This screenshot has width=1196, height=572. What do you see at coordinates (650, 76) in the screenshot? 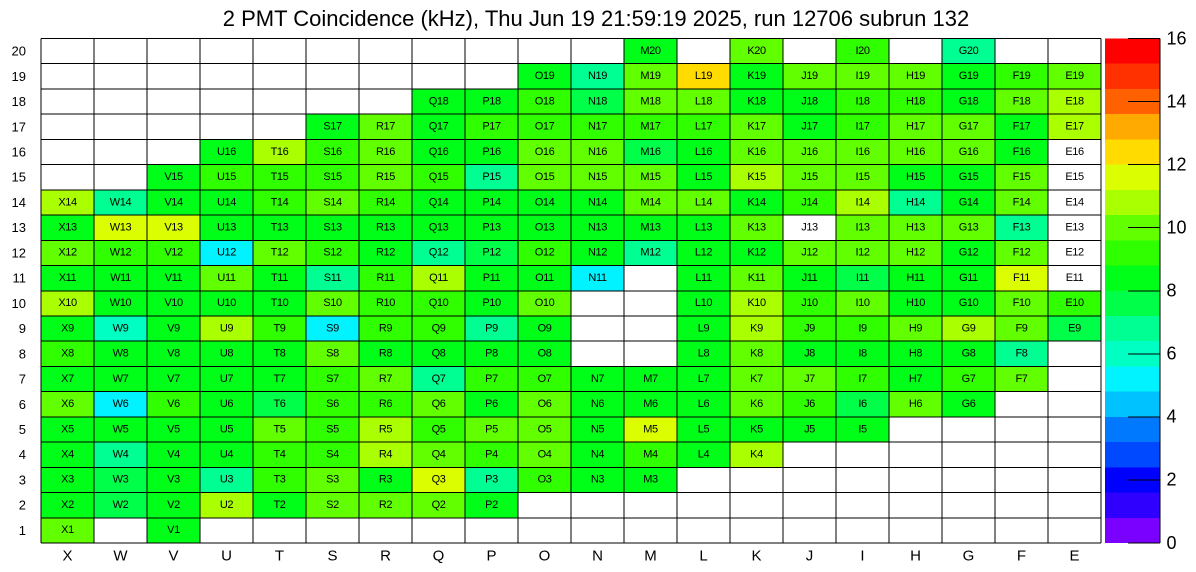
I see `svg-text: M19` at bounding box center [650, 76].